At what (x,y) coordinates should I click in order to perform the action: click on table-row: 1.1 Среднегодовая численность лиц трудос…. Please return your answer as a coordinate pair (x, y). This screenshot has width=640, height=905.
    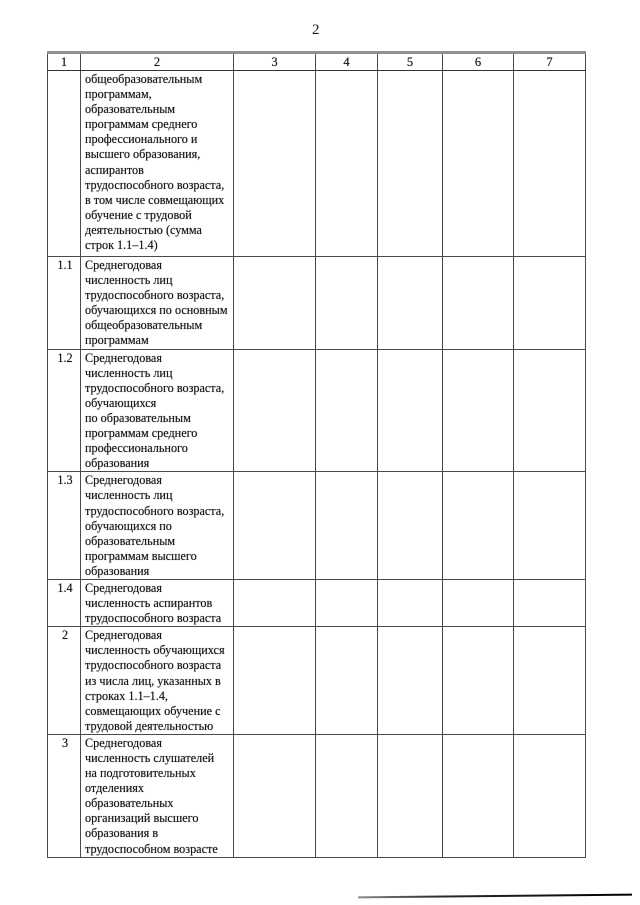
    Looking at the image, I should click on (316, 303).